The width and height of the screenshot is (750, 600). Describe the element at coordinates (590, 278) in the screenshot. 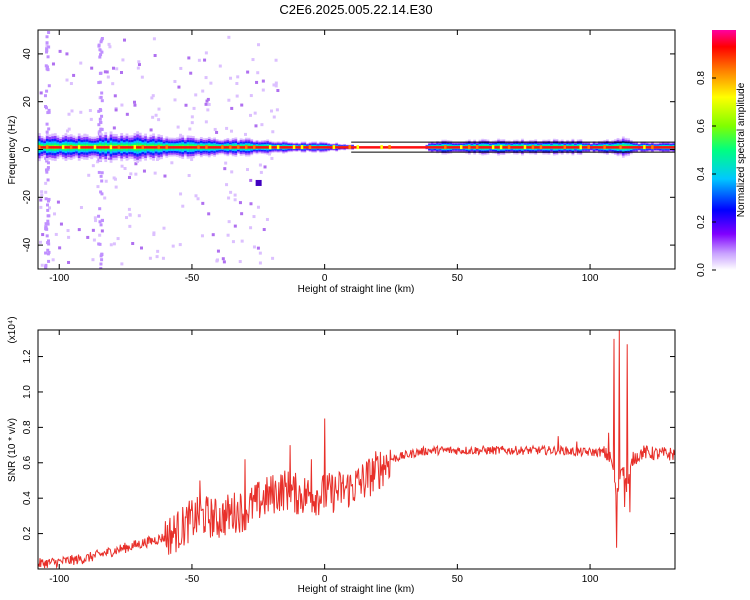

I see `x-tick-label: 100` at that location.